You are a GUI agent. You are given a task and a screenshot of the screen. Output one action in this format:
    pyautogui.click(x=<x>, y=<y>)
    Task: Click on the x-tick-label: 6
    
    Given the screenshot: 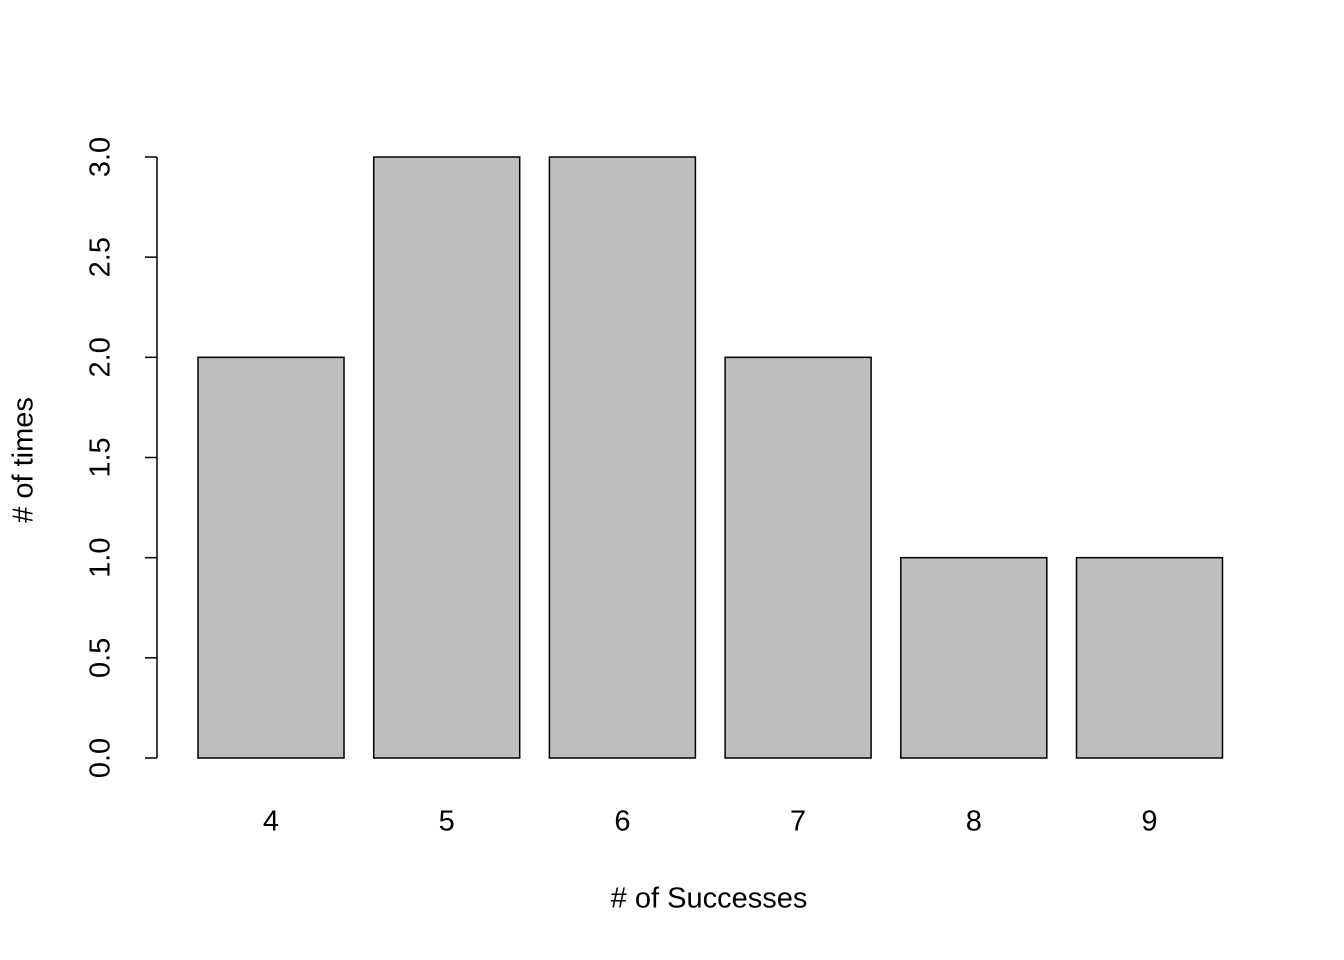 What is the action you would take?
    pyautogui.click(x=622, y=822)
    